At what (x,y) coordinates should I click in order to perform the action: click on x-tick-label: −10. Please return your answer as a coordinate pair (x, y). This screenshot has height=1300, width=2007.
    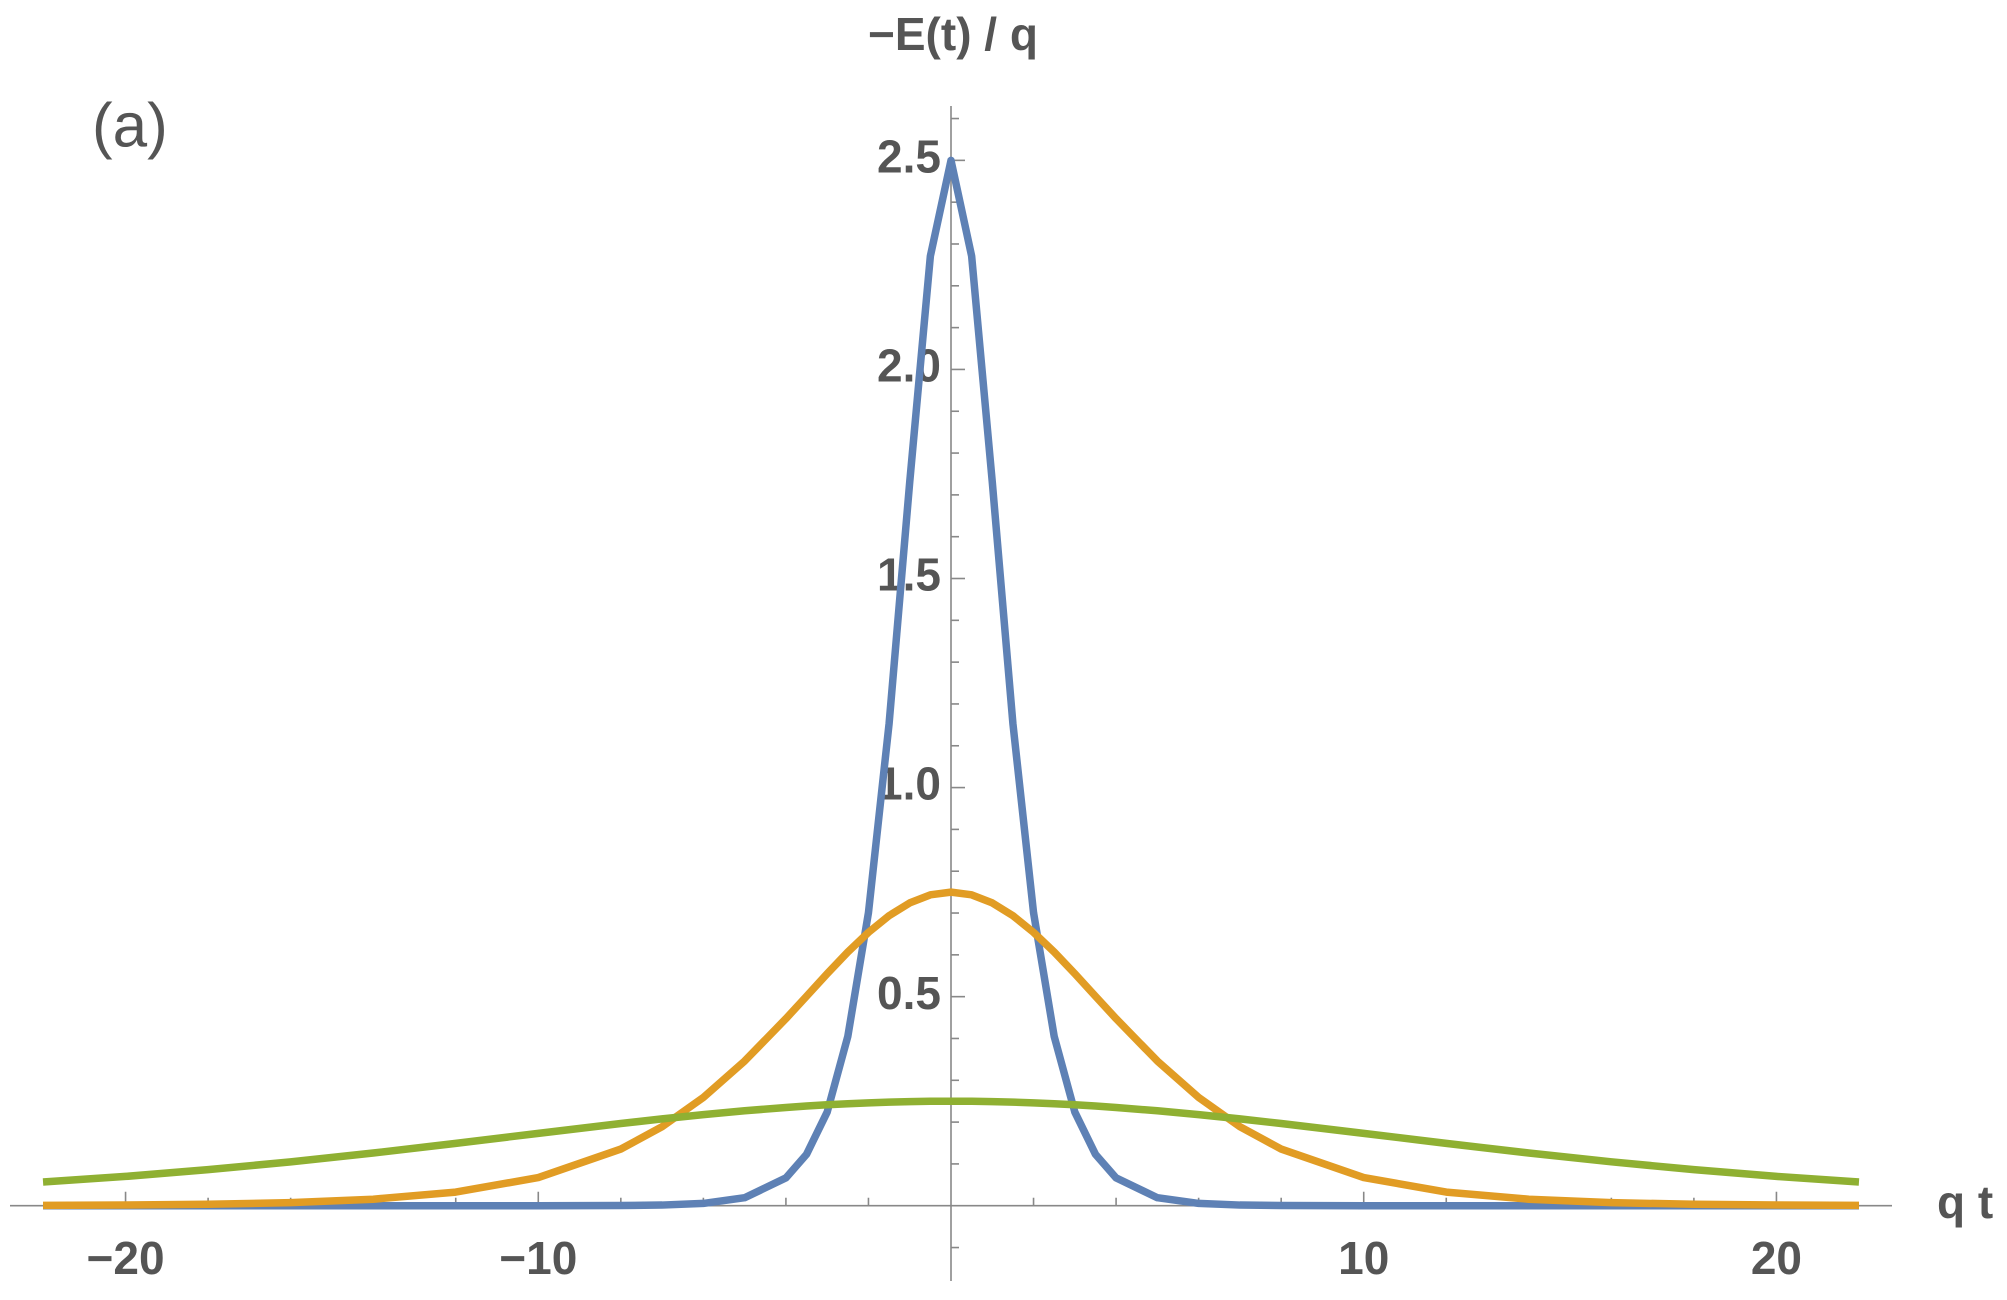
    Looking at the image, I should click on (538, 1258).